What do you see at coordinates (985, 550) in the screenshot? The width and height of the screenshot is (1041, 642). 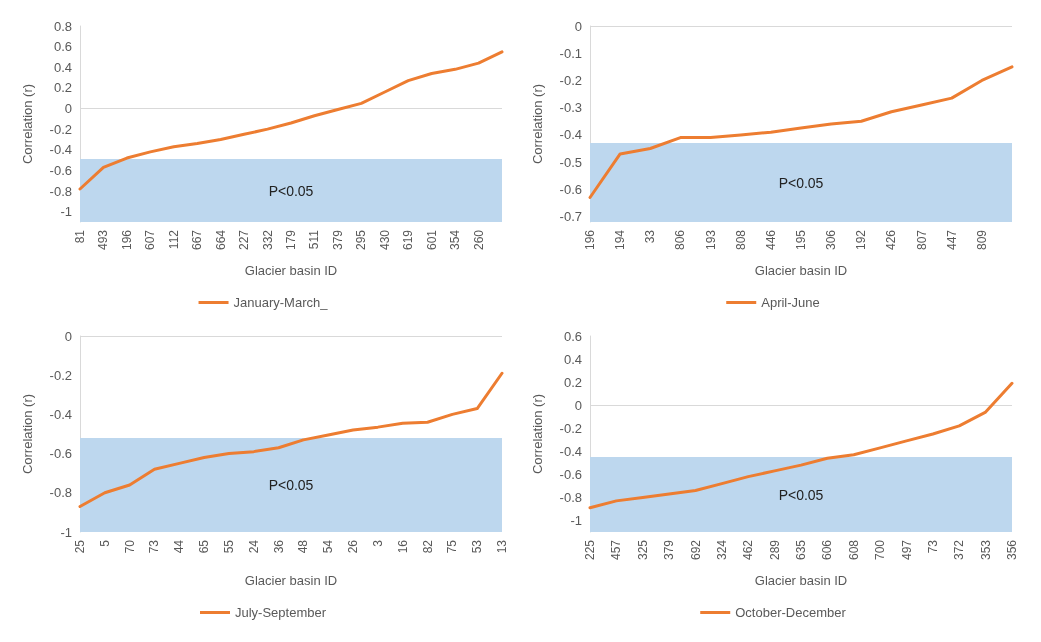 I see `x-tick-label: 353` at bounding box center [985, 550].